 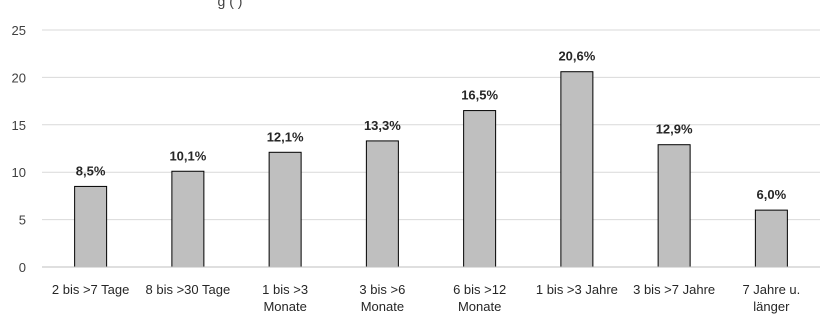 I want to click on data-label: 6,0%, so click(x=772, y=194).